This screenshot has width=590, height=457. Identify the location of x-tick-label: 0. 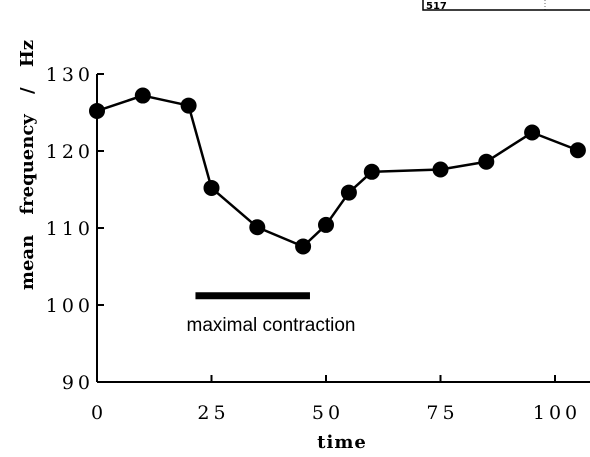
(99, 413).